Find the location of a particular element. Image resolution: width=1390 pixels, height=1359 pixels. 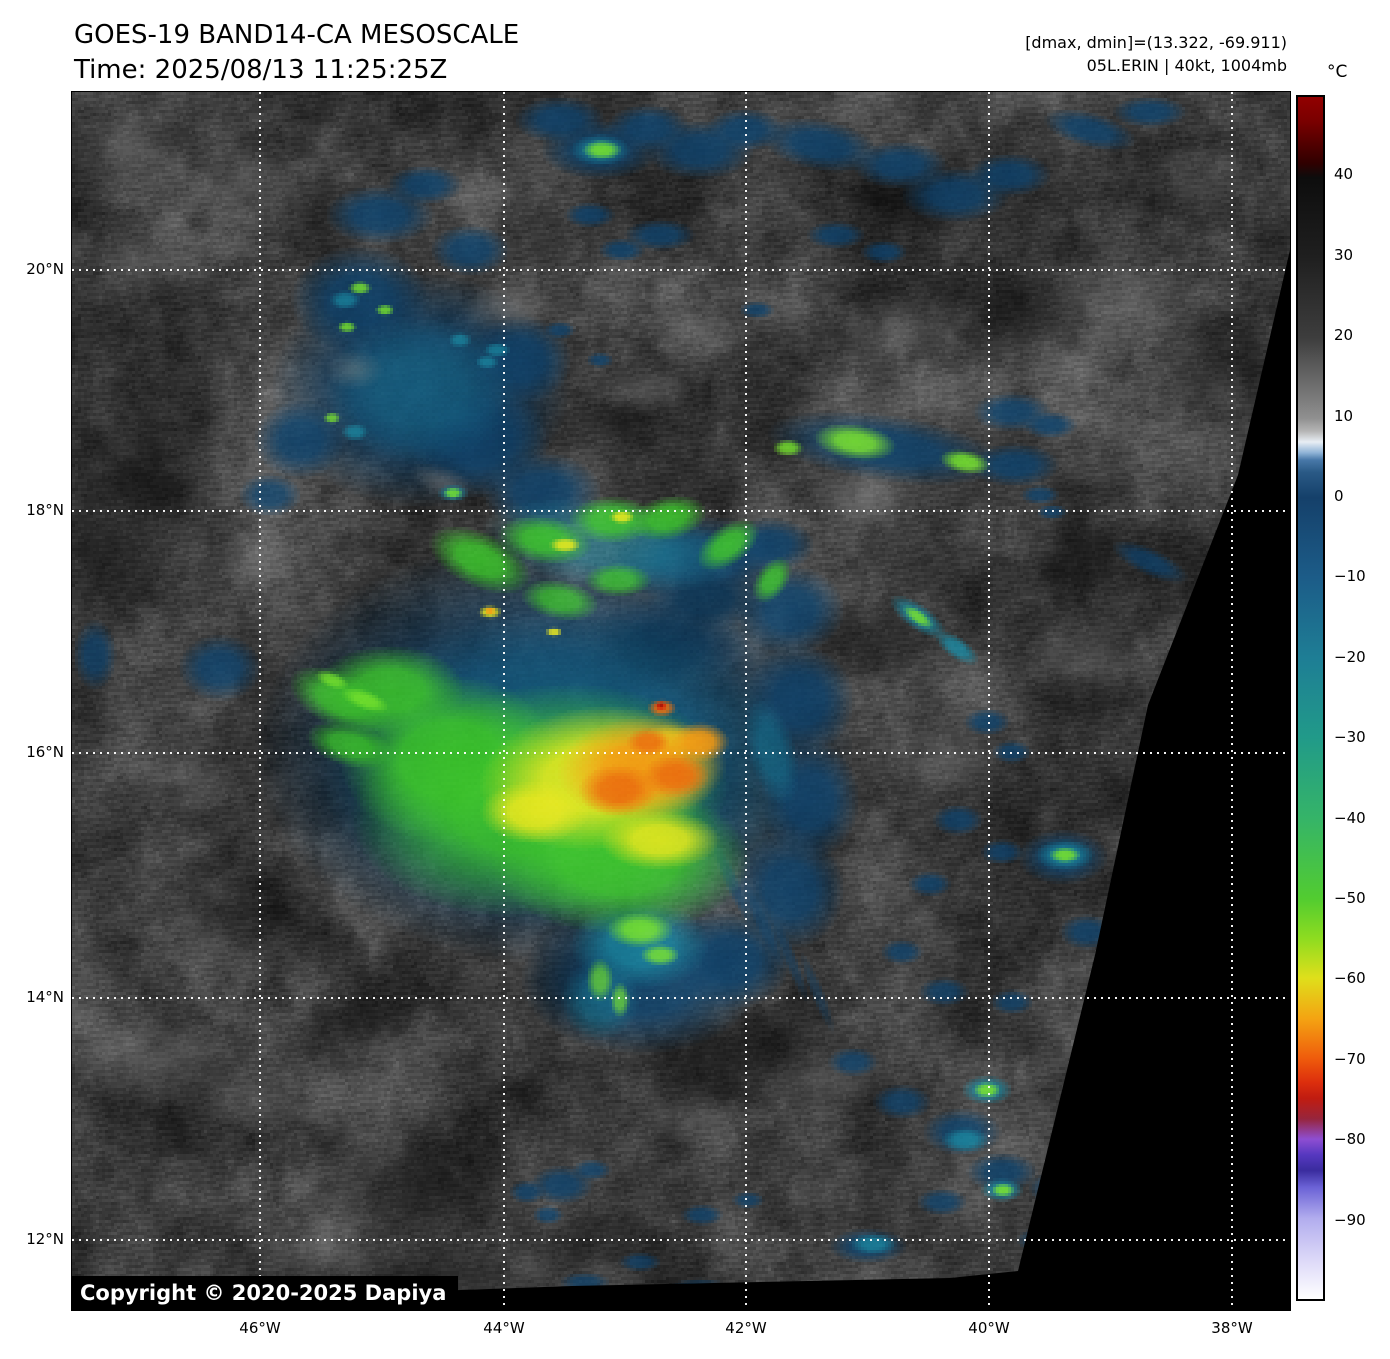

colorbar-tick-label: −50 is located at coordinates (1350, 898).